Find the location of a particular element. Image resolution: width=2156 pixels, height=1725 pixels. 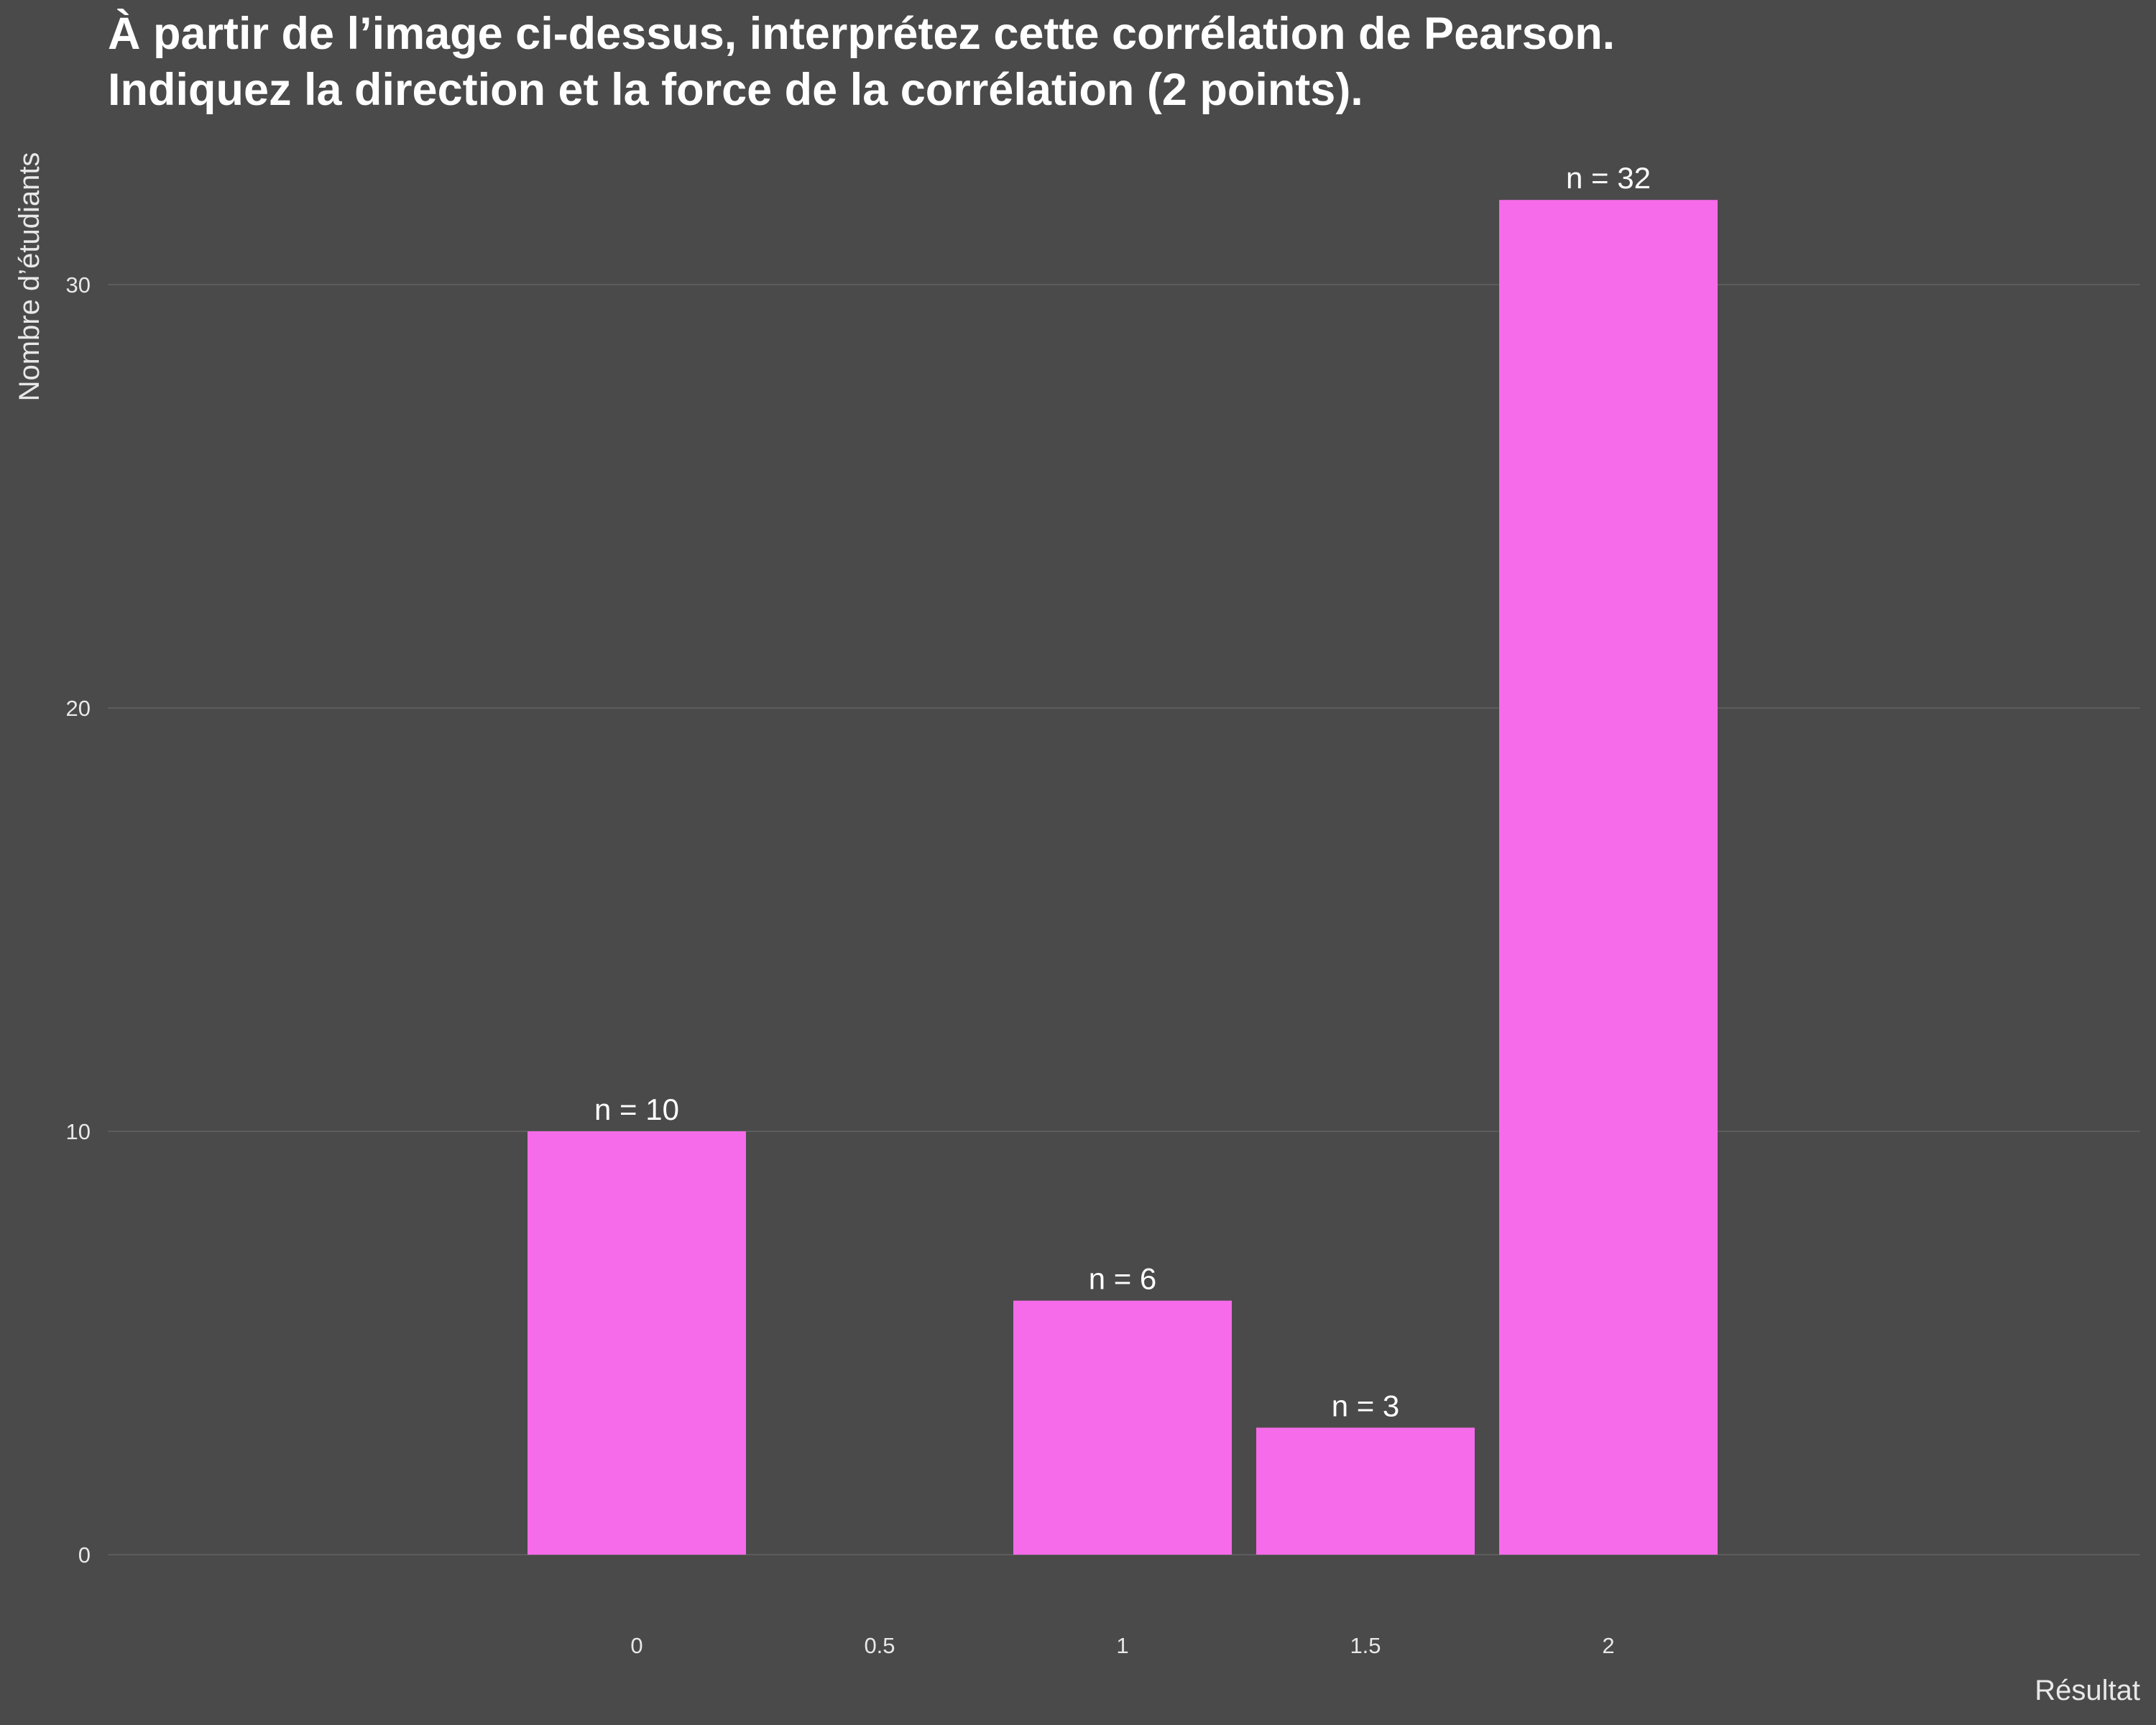

x-tick-label: 1 is located at coordinates (1122, 1645).